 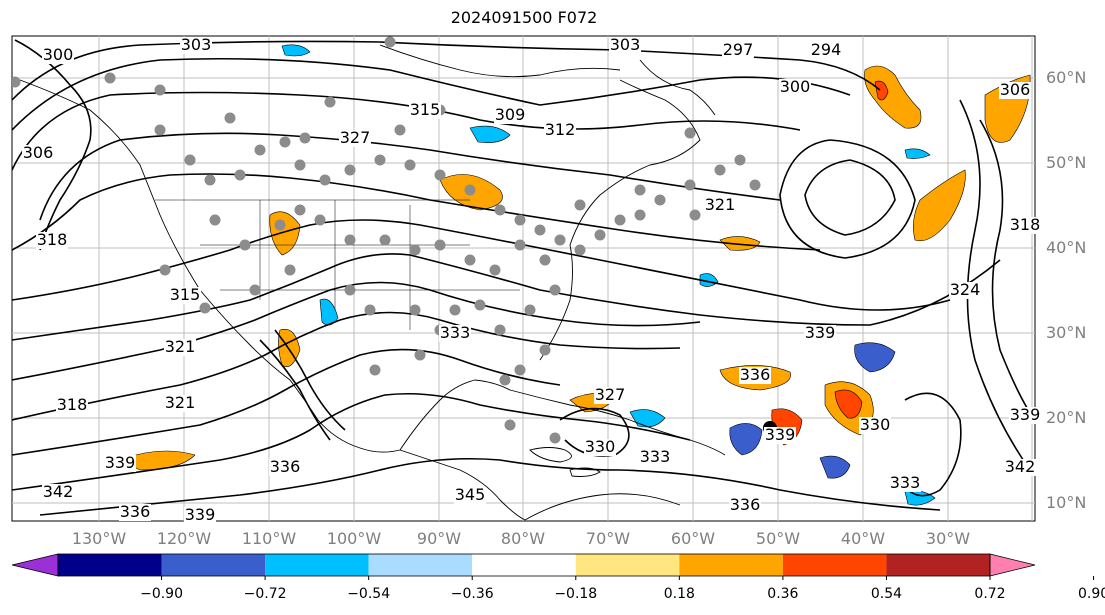 What do you see at coordinates (38, 152) in the screenshot?
I see `contour-label: 306` at bounding box center [38, 152].